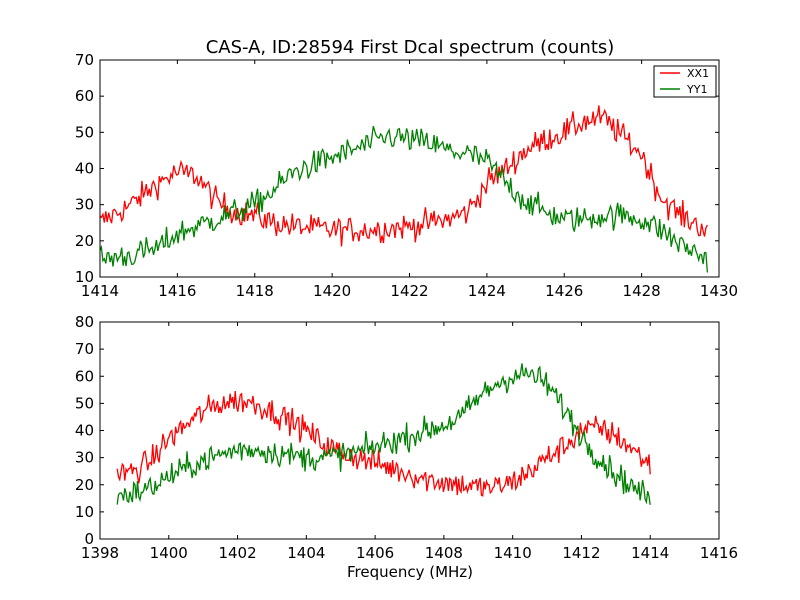 The width and height of the screenshot is (800, 600). What do you see at coordinates (255, 291) in the screenshot?
I see `x-tick-label: 1418` at bounding box center [255, 291].